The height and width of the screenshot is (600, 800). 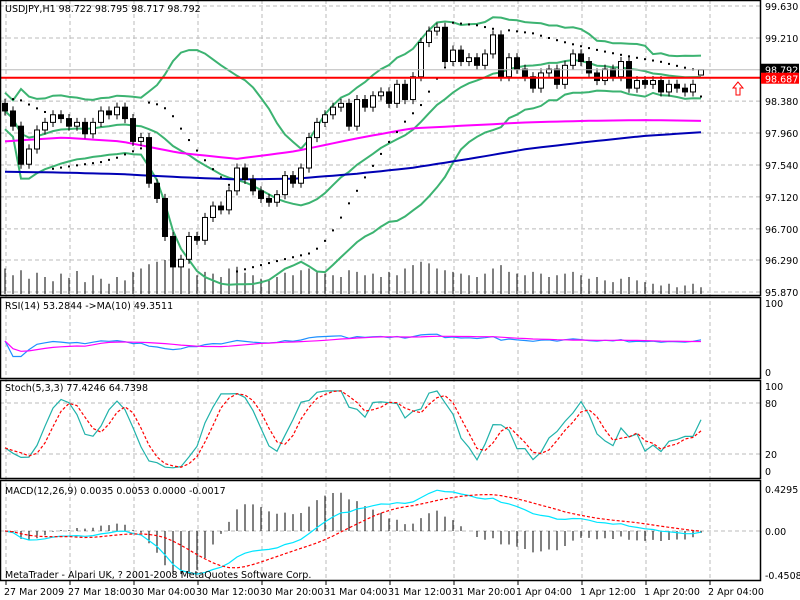 I want to click on macd-main-line, so click(x=353, y=532).